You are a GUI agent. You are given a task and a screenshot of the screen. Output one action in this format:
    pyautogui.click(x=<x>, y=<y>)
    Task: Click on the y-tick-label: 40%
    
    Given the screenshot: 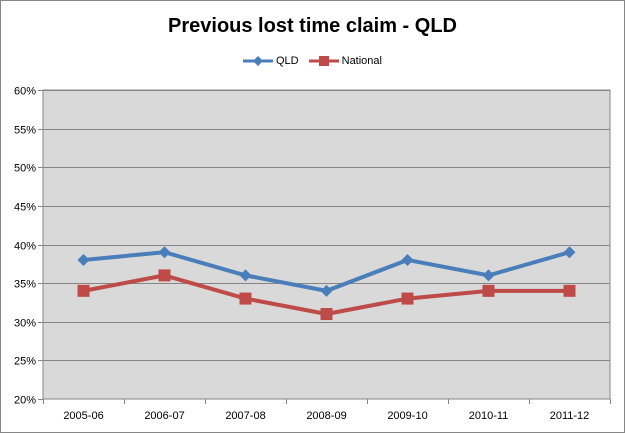 What is the action you would take?
    pyautogui.click(x=25, y=247)
    